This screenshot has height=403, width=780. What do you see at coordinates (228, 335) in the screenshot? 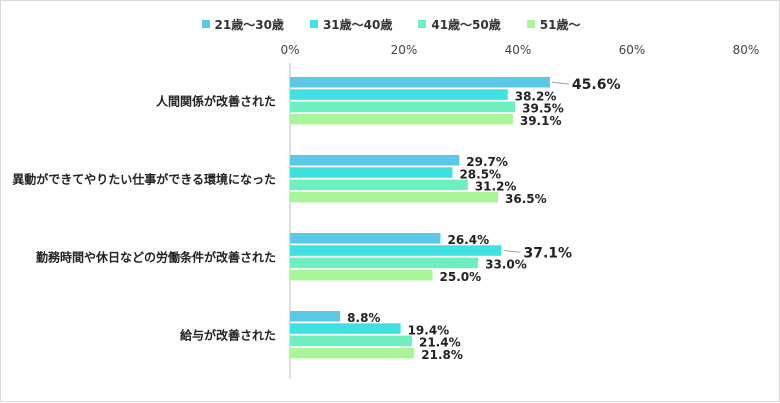
I see `category-label: 給与が改善された` at bounding box center [228, 335].